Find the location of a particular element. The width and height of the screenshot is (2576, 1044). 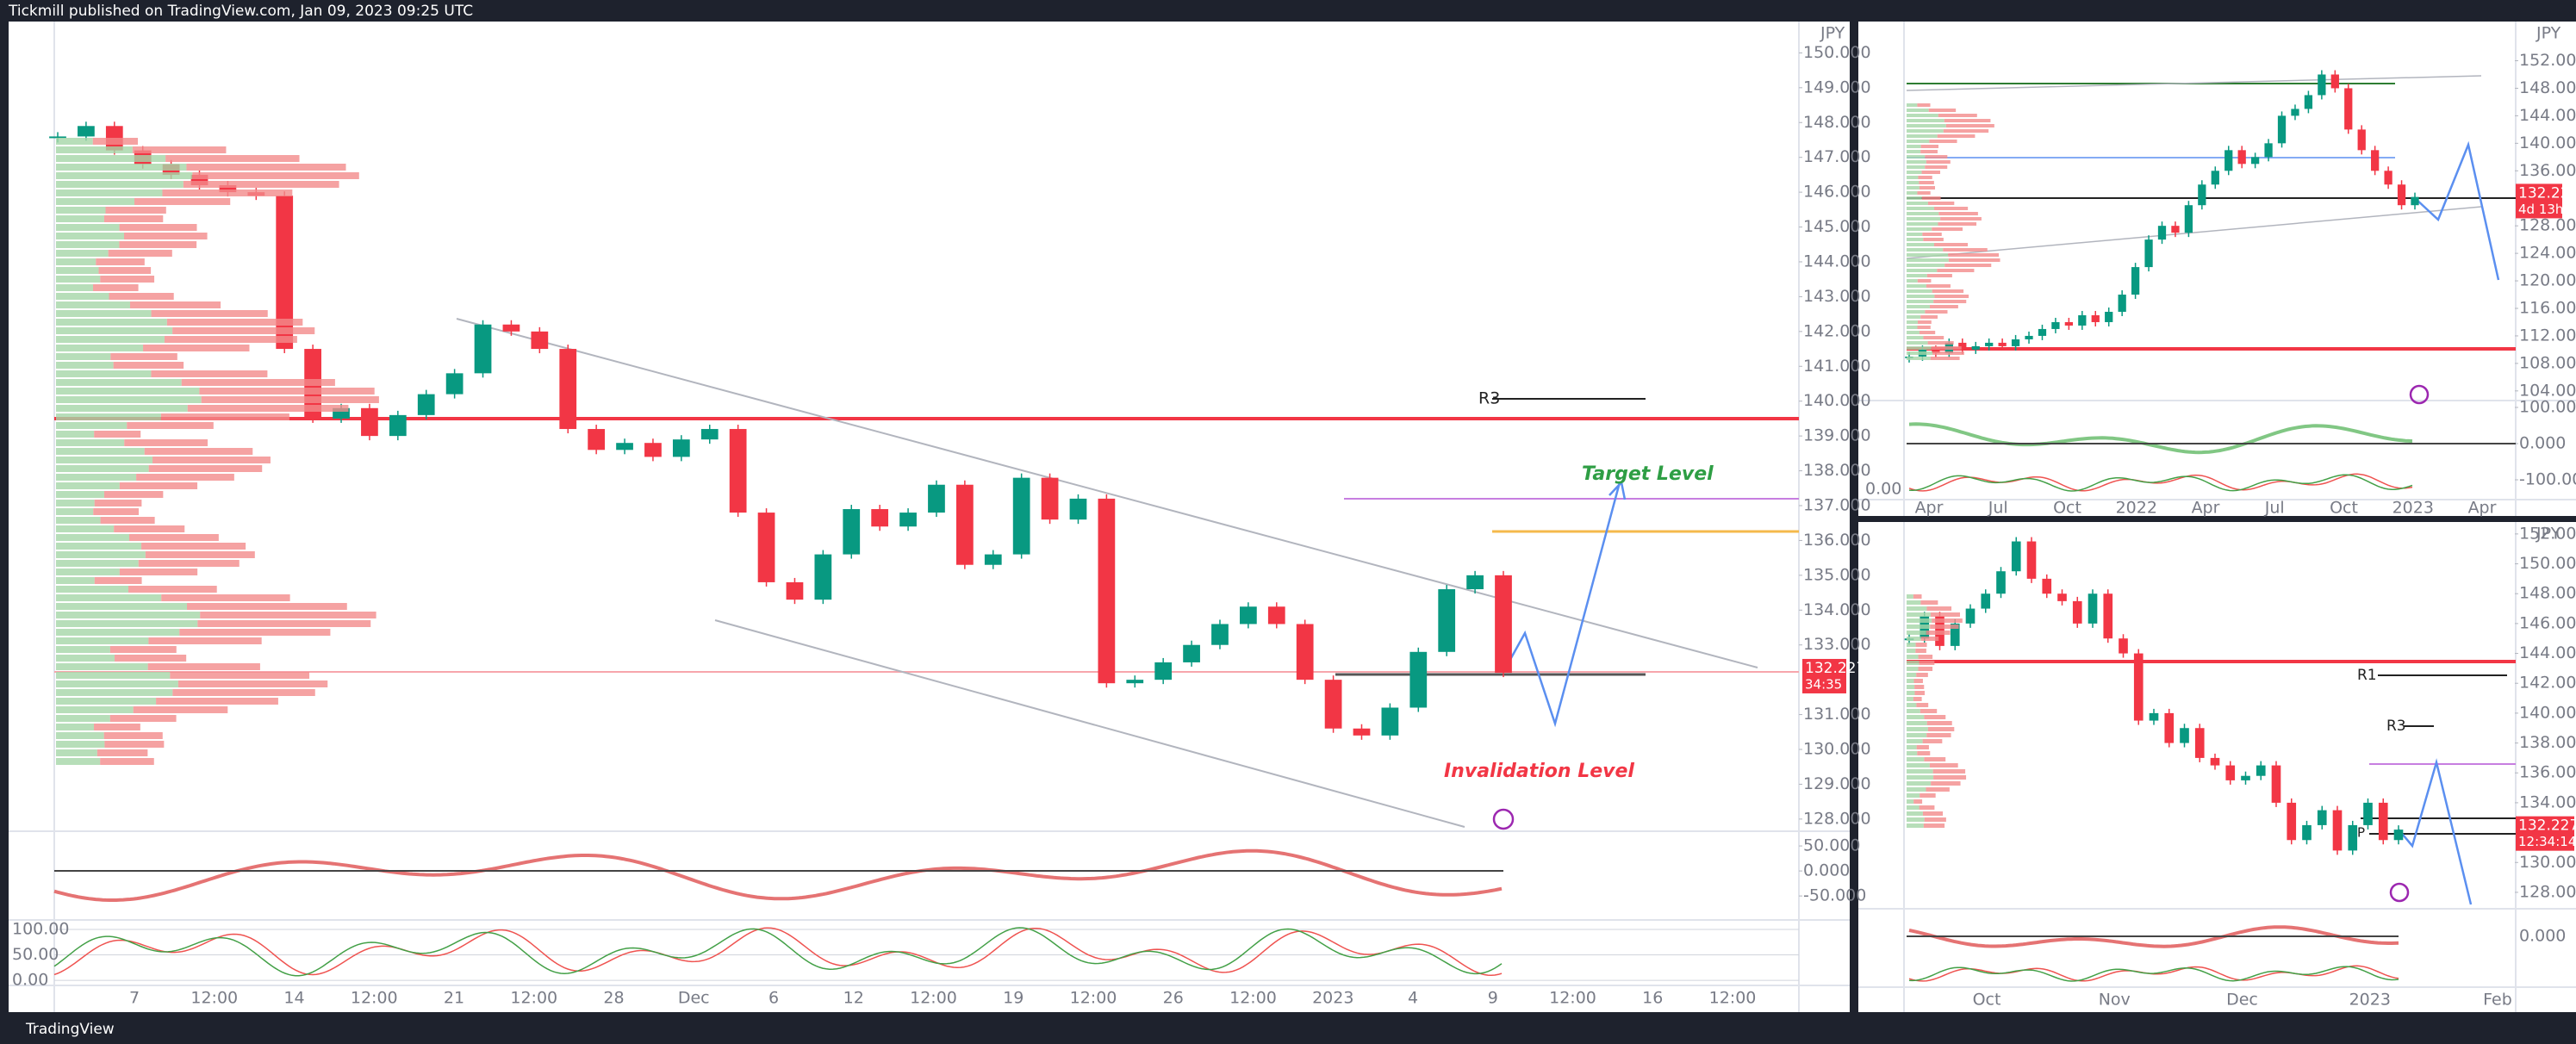

y-tick-label: 116.000 is located at coordinates (2548, 307).